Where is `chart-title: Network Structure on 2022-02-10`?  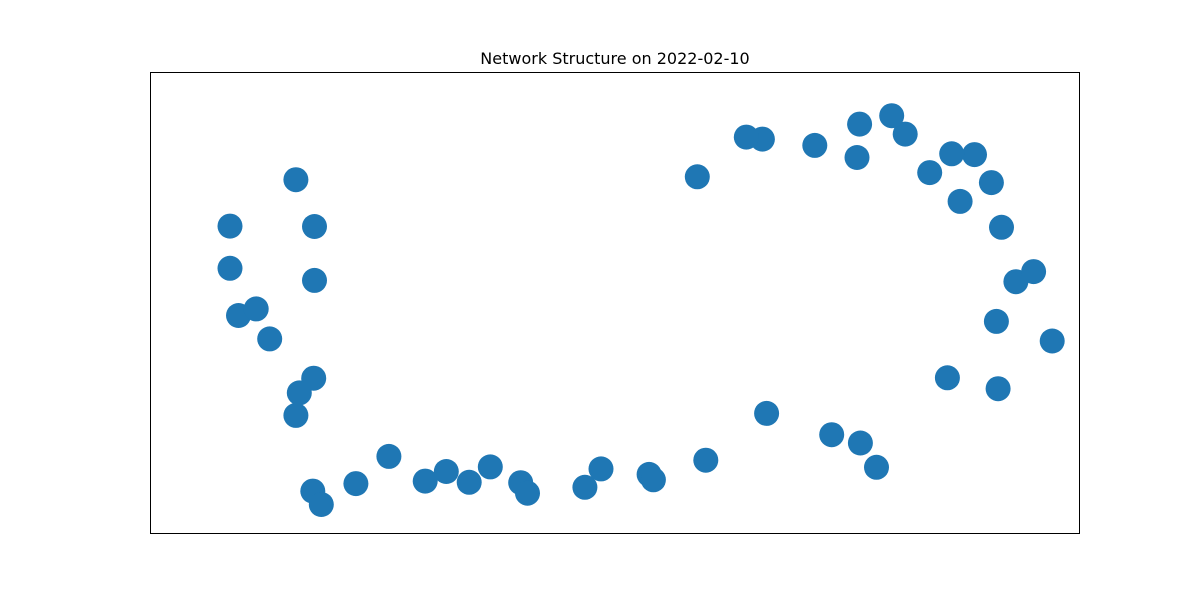
chart-title: Network Structure on 2022-02-10 is located at coordinates (614, 58).